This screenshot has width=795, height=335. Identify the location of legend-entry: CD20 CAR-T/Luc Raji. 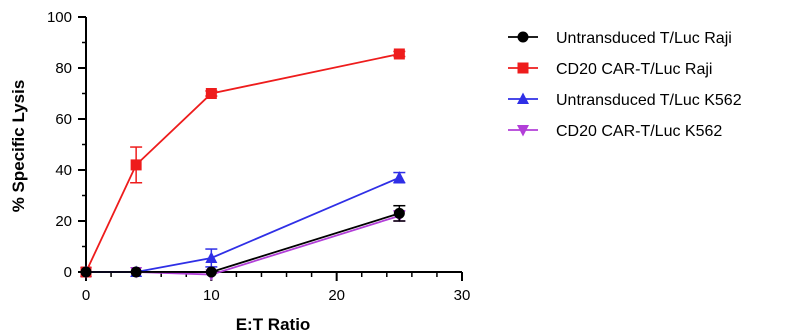
(610, 69).